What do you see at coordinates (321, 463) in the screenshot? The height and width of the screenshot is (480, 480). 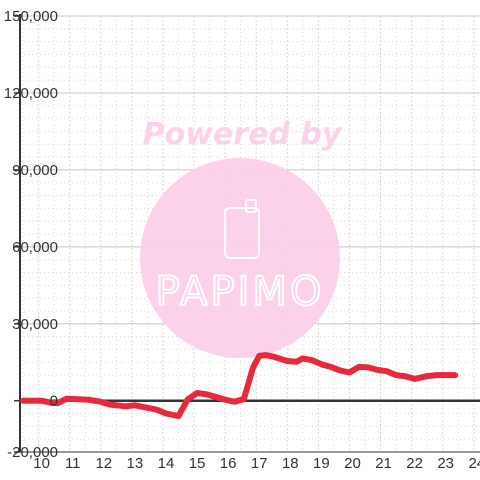 I see `x-tick-label: 19` at bounding box center [321, 463].